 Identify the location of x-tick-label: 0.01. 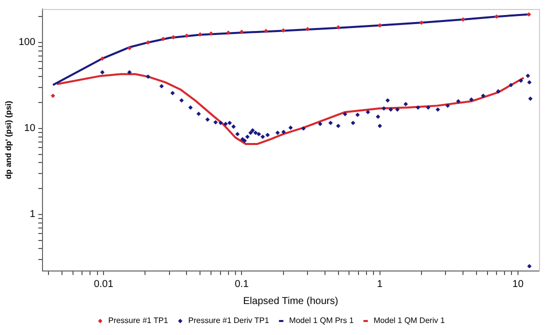
(104, 284).